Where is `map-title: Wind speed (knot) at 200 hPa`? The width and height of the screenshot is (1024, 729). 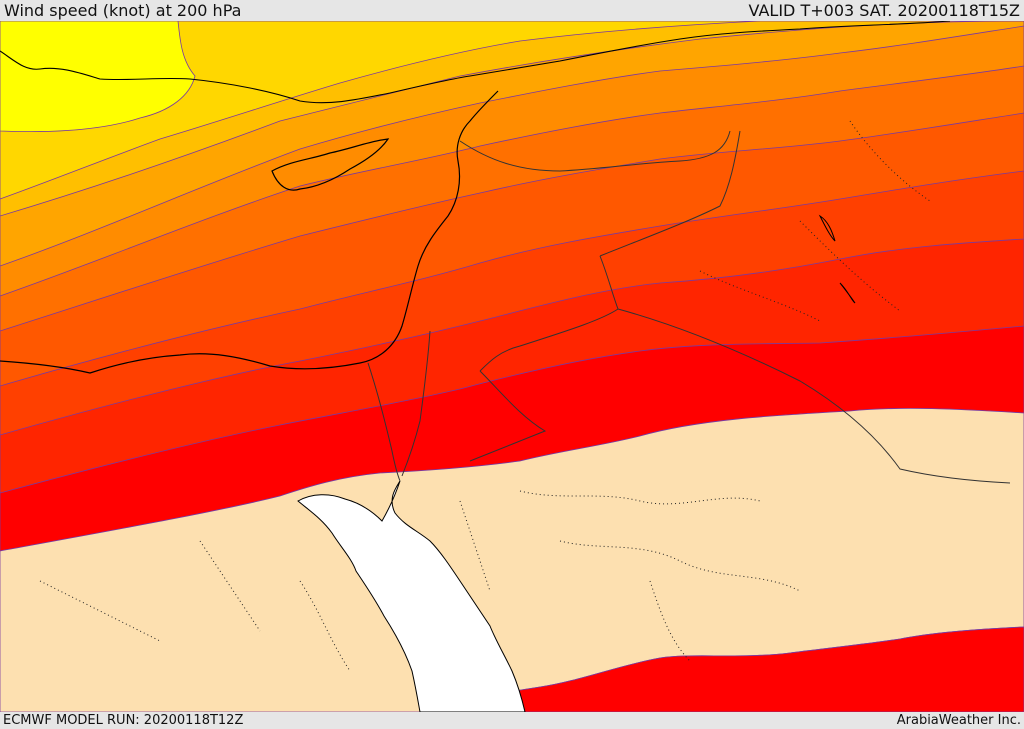
map-title: Wind speed (knot) at 200 hPa is located at coordinates (123, 10).